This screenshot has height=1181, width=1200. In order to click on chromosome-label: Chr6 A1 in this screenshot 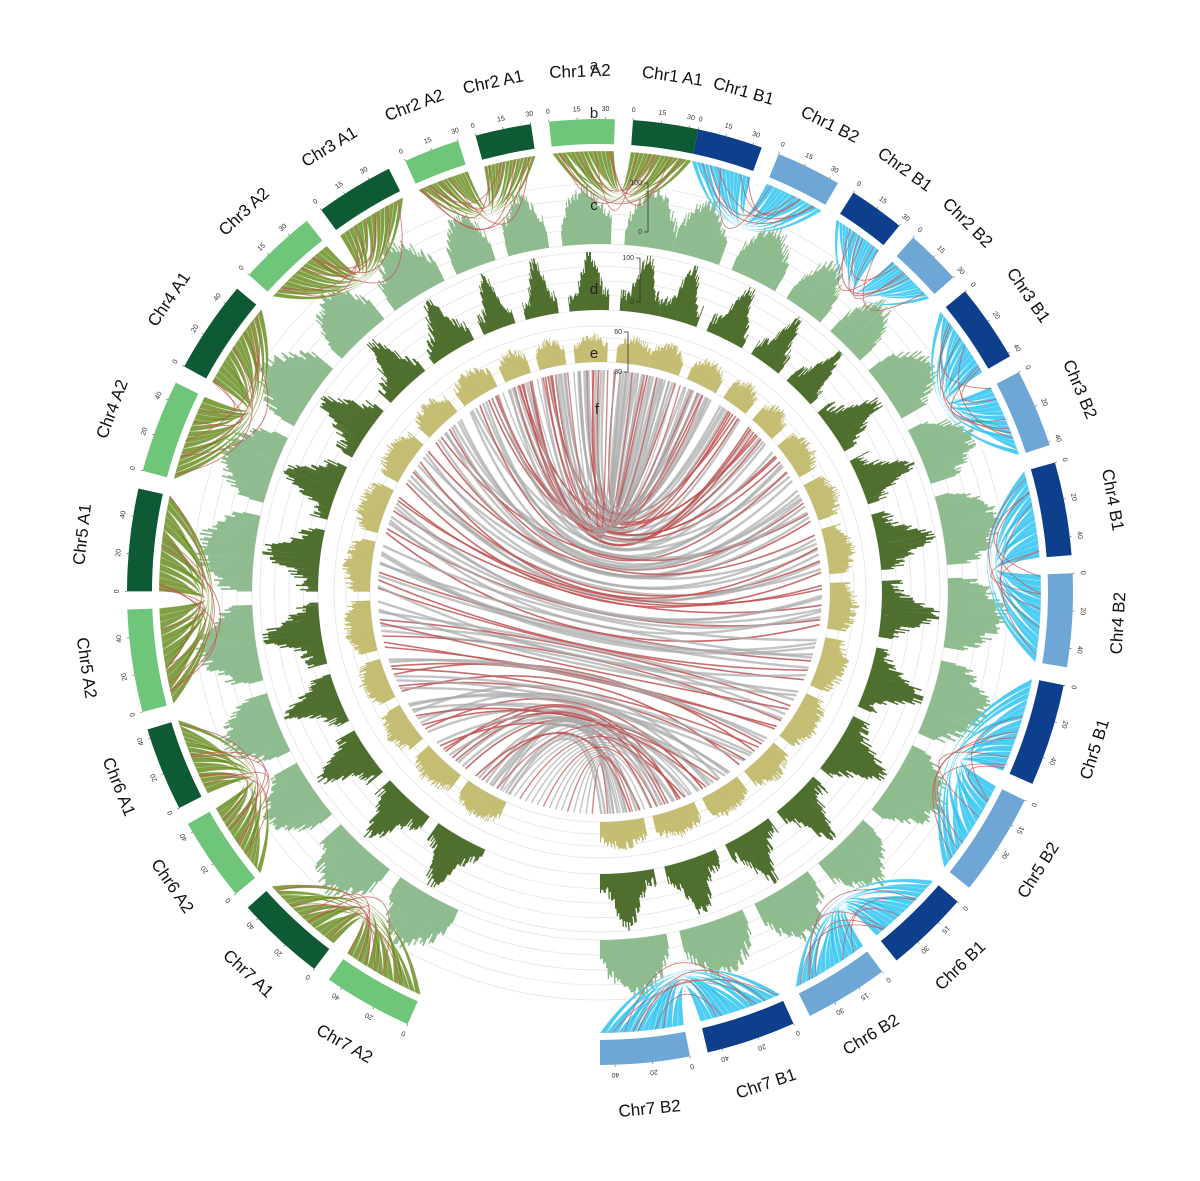, I will do `click(119, 787)`.